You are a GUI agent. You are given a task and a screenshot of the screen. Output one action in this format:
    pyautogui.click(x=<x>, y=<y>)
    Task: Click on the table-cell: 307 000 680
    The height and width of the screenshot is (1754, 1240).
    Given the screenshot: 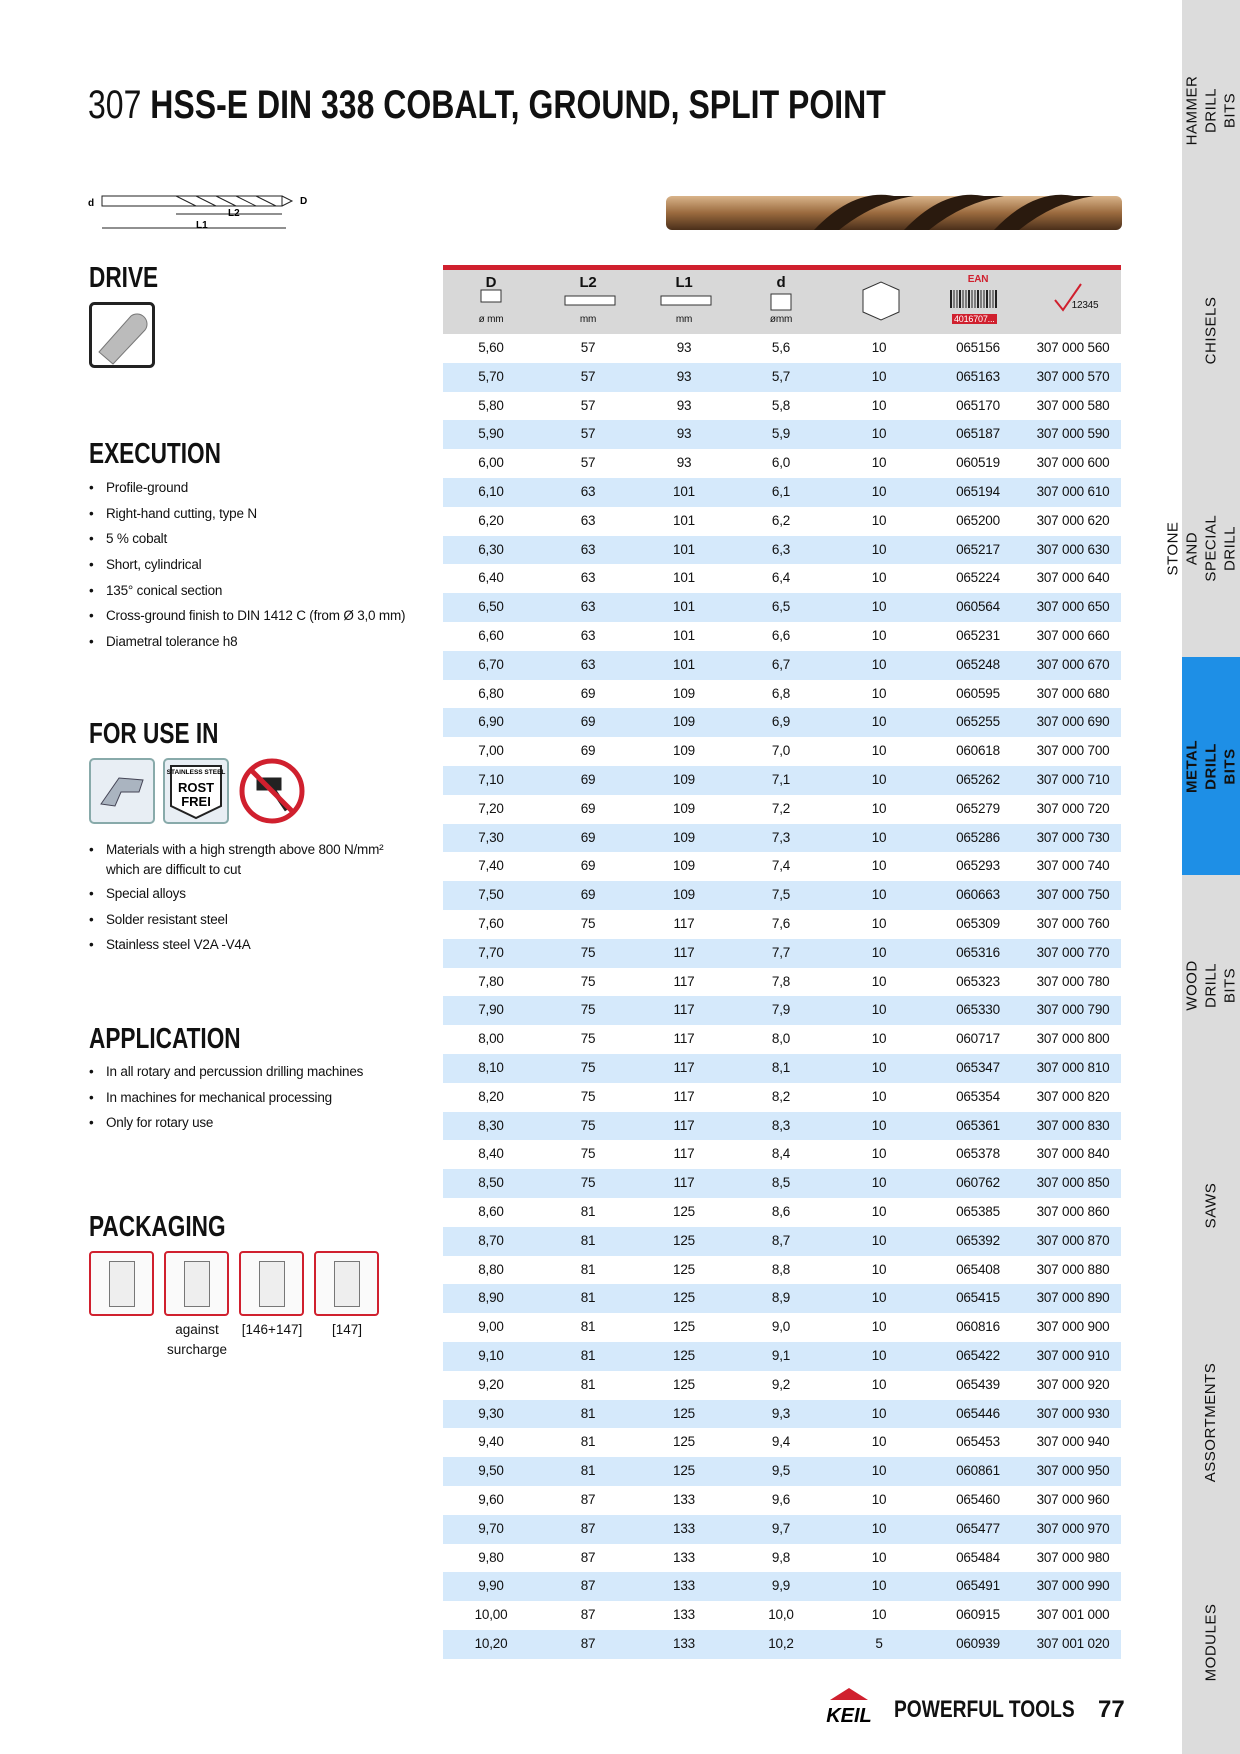 What is the action you would take?
    pyautogui.click(x=1073, y=693)
    